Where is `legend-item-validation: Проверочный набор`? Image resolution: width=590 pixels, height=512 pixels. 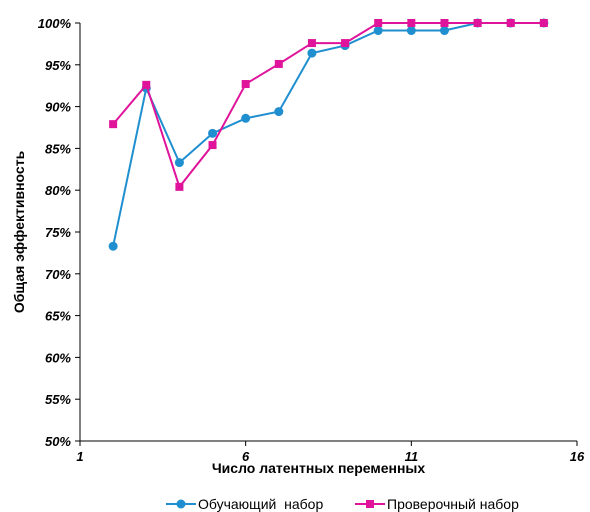
legend-item-validation: Проверочный набор is located at coordinates (437, 504).